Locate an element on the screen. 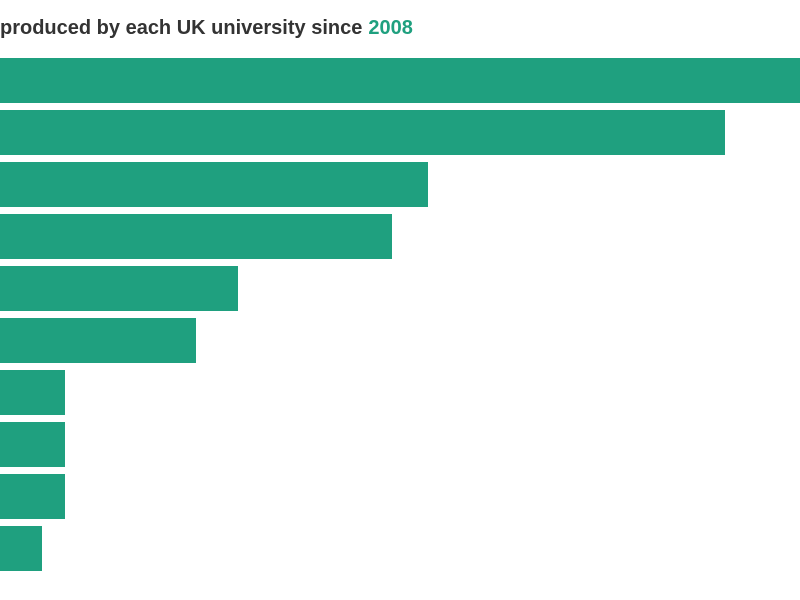 Image resolution: width=800 pixels, height=600 pixels. chart-title: produced by each UK university since 2008 is located at coordinates (206, 28).